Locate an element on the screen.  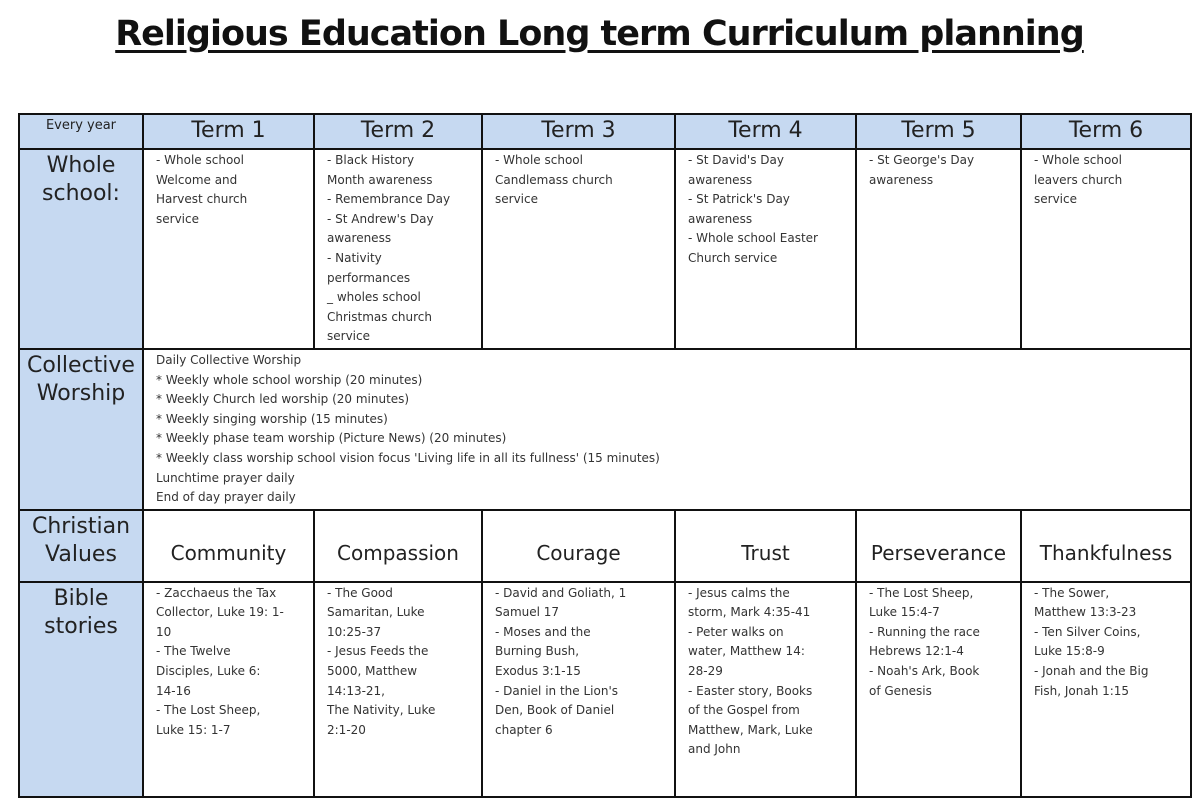
cell-line: chapter 6 is located at coordinates (524, 729).